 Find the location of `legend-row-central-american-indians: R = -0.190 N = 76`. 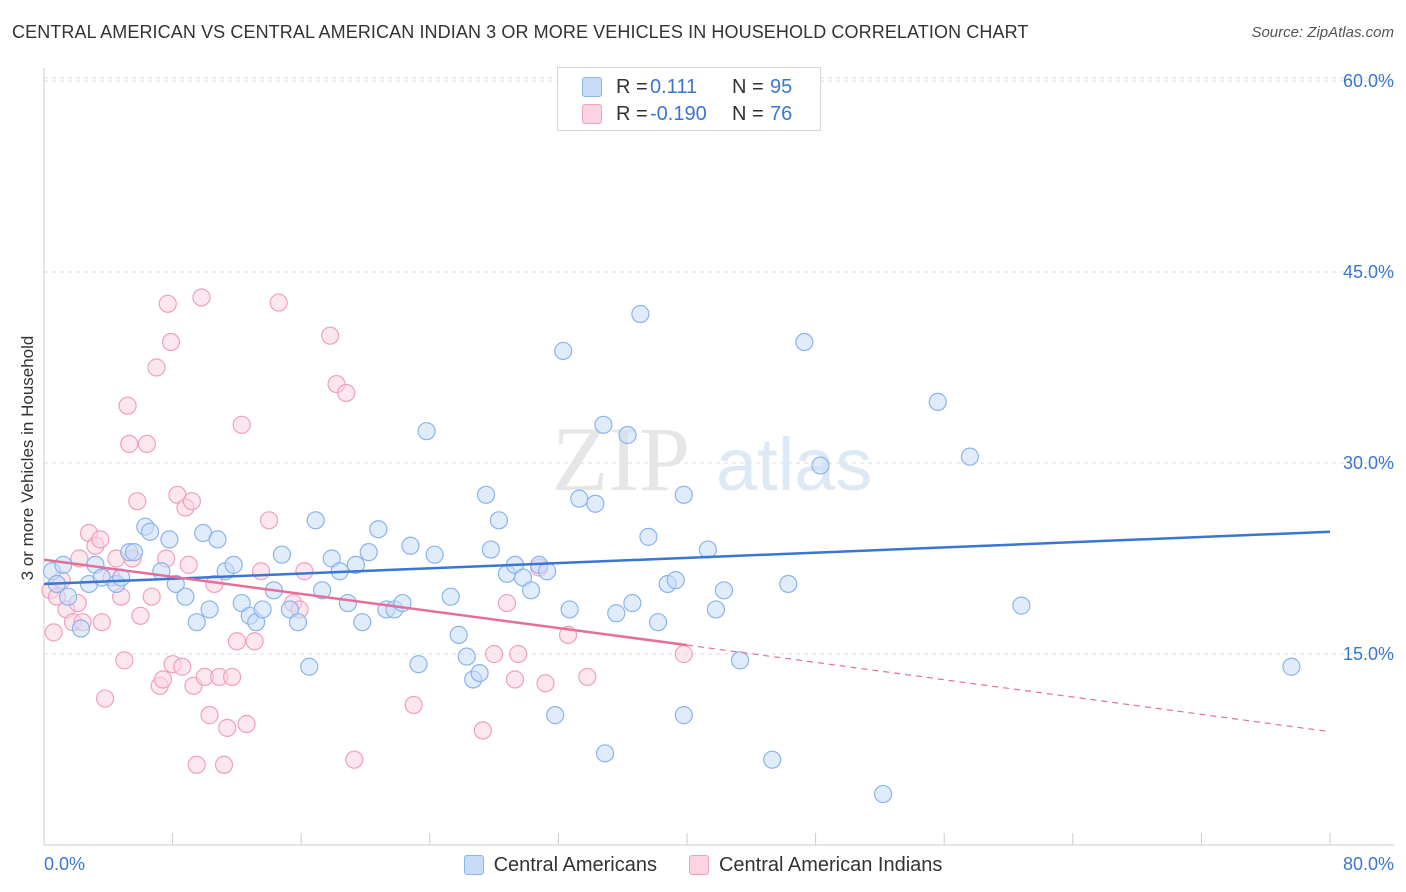

legend-row-central-american-indians: R = -0.190 N = 76 is located at coordinates (687, 114).